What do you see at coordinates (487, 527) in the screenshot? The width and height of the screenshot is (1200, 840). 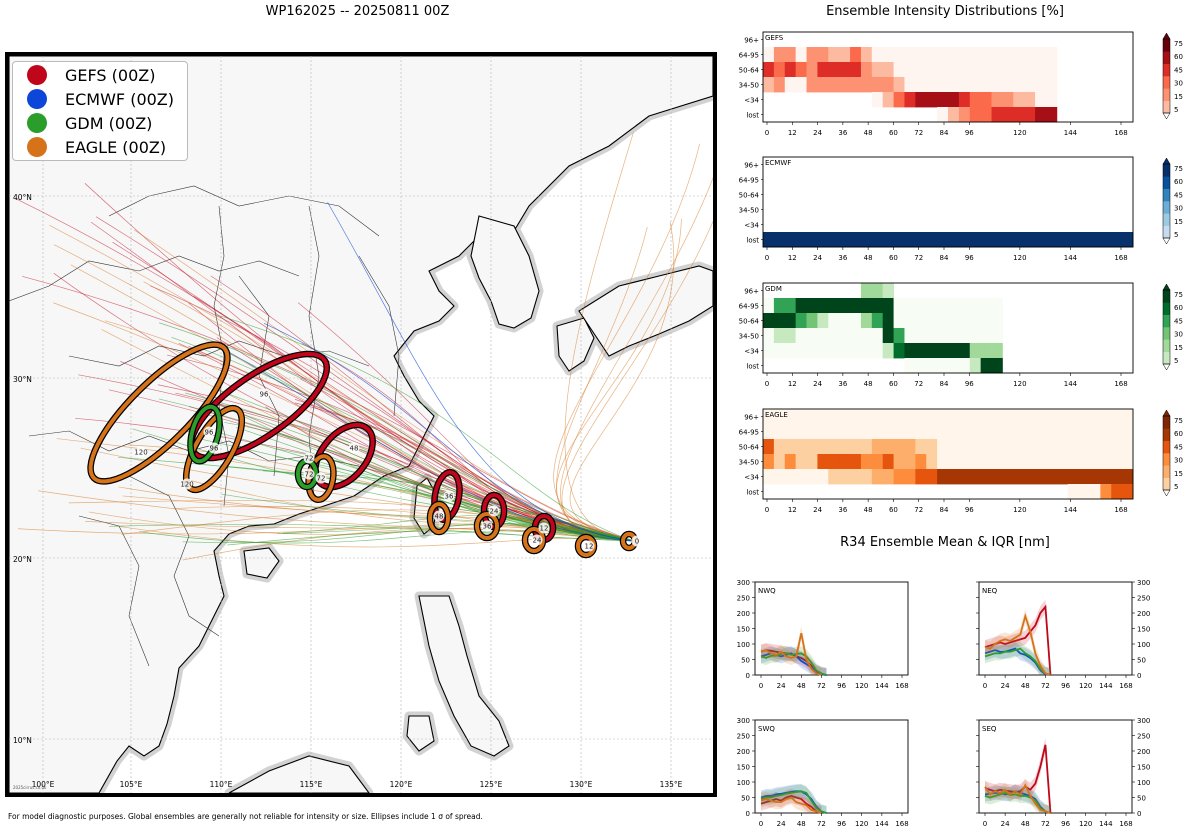 I see `marker-label-eagle-36: 36` at bounding box center [487, 527].